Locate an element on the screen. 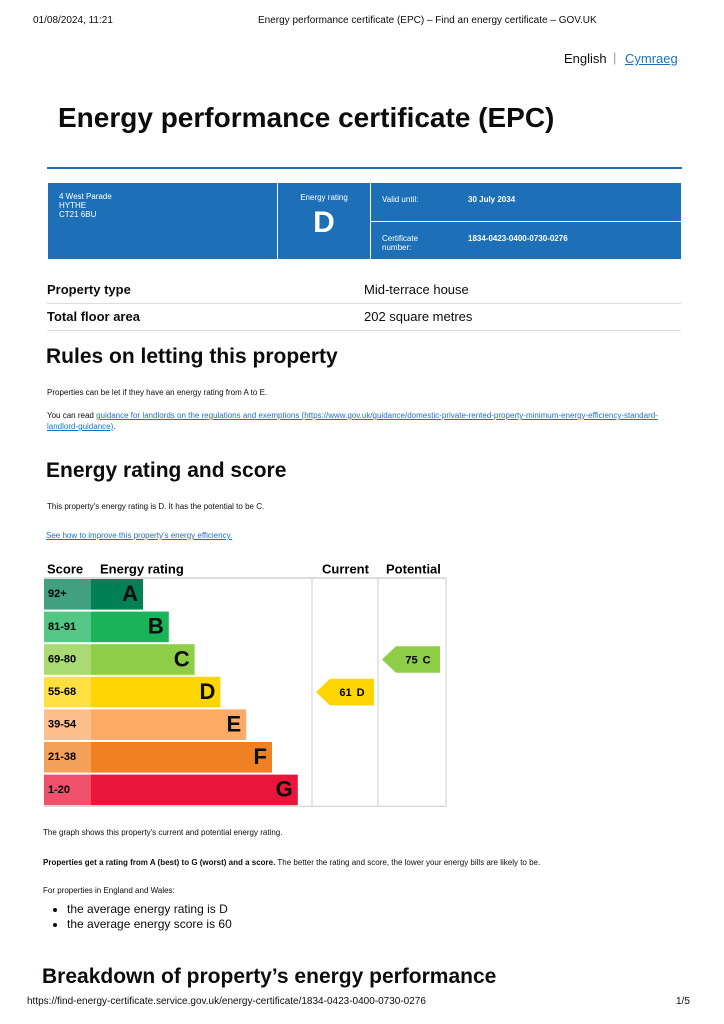  lang-english: English is located at coordinates (585, 58).